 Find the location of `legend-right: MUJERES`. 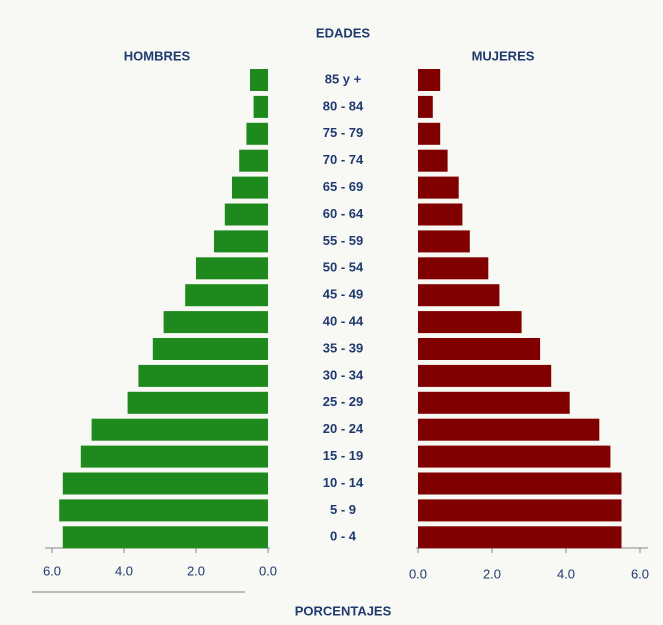

legend-right: MUJERES is located at coordinates (503, 55).